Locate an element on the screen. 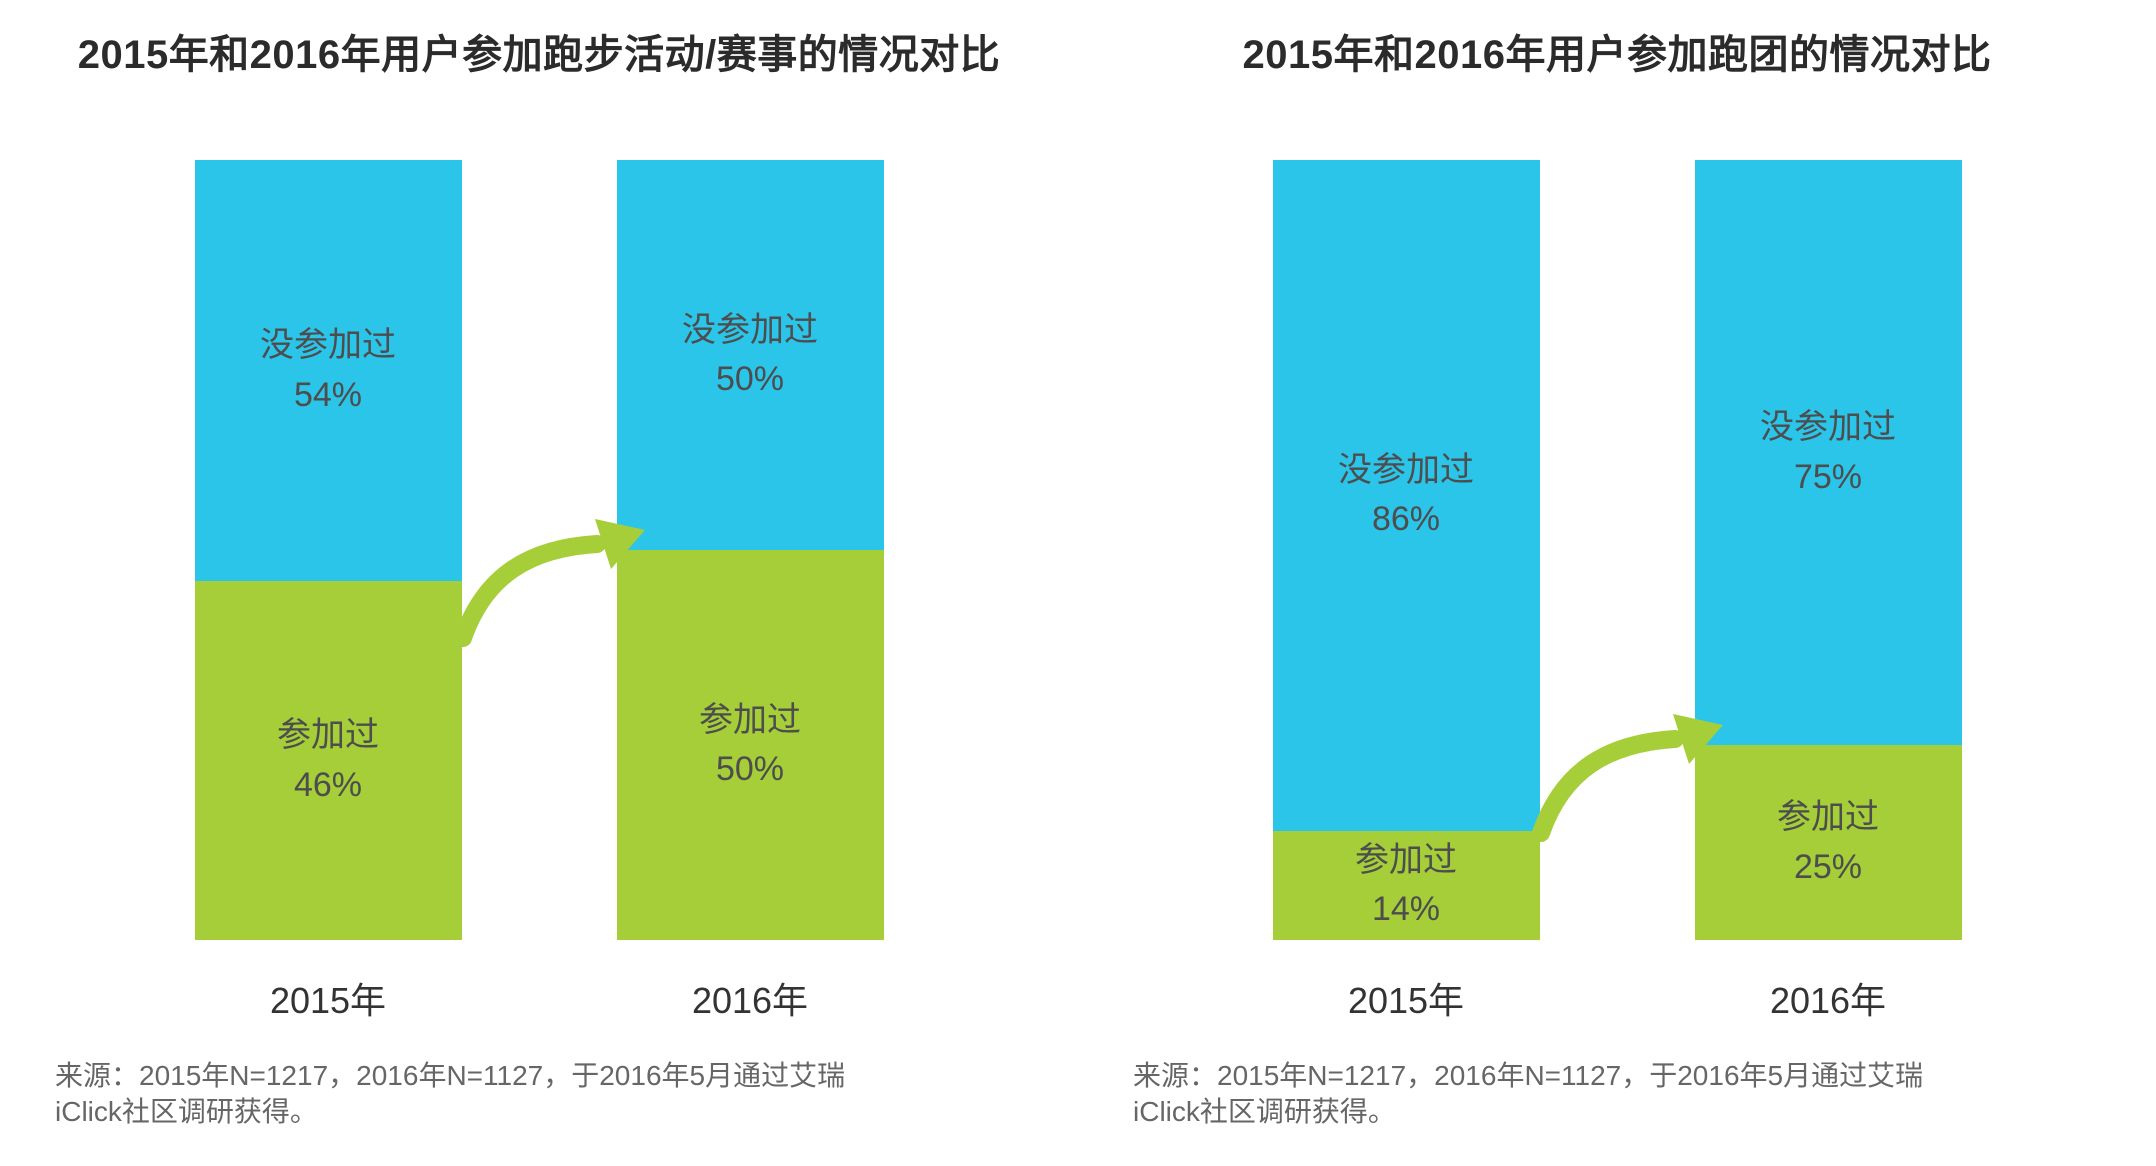 The height and width of the screenshot is (1166, 2156). chart-title: 2015年和2016年用户参加跑团的情况对比 is located at coordinates (1617, 55).